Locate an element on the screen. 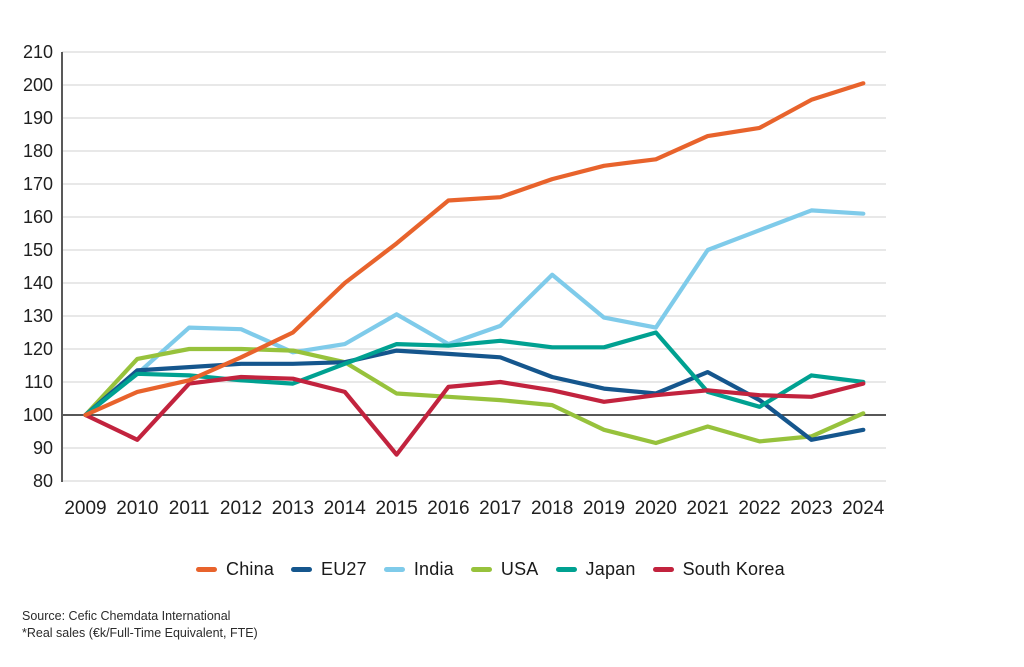  legend-swatch-india is located at coordinates (394, 569).